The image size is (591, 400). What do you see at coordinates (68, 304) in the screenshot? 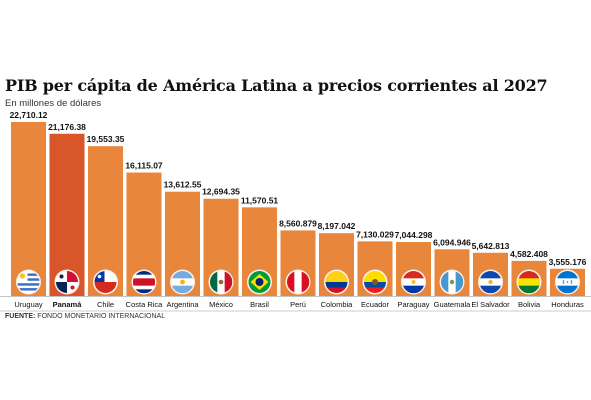
I see `category-label: Panamá` at bounding box center [68, 304].